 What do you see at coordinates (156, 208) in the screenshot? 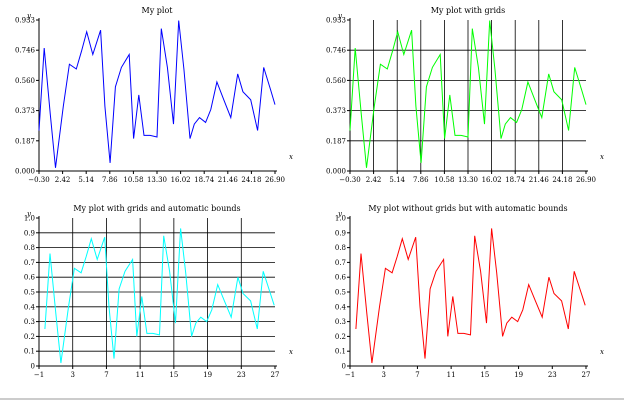
I see `chart-title: My plot with grids and automatic bounds` at bounding box center [156, 208].